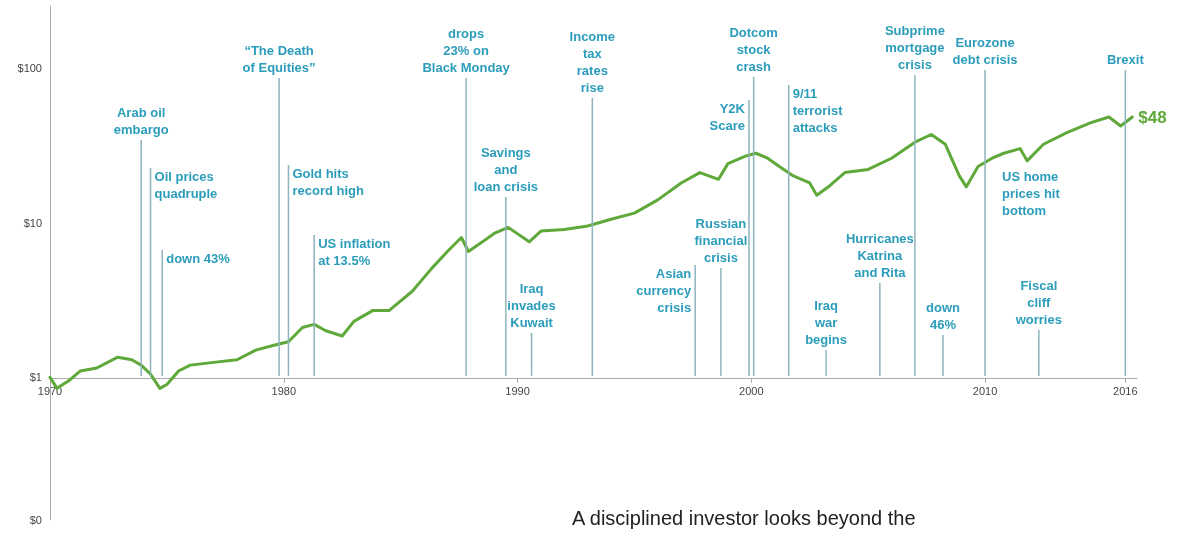  Describe the element at coordinates (592, 62) in the screenshot. I see `ref-line-label: Income tax rates rise` at that location.